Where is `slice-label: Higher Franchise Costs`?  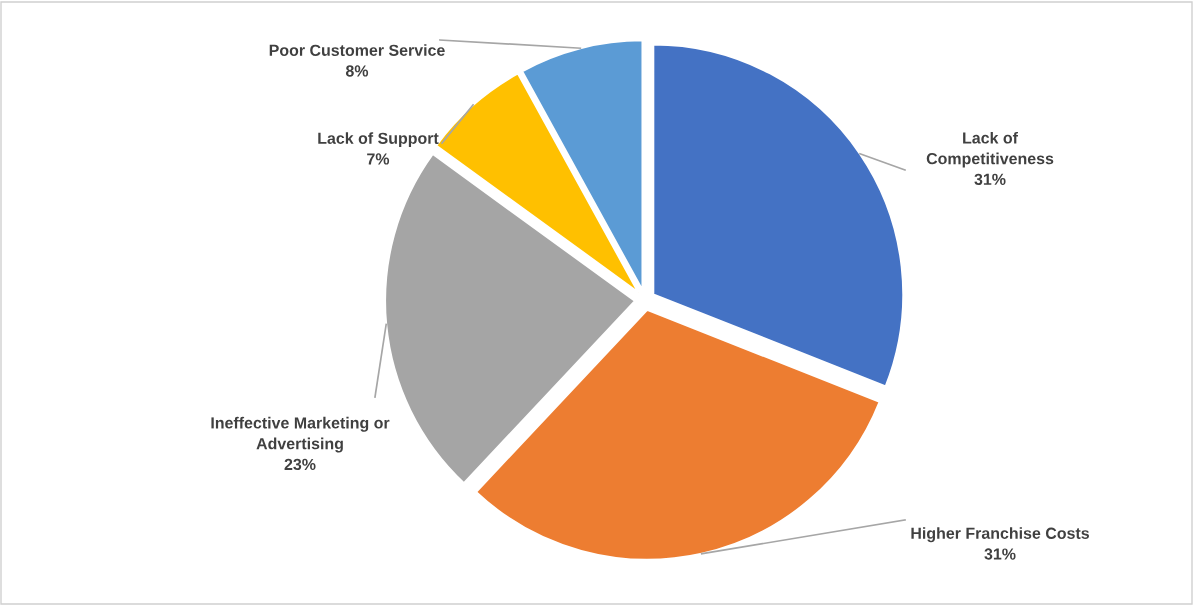 slice-label: Higher Franchise Costs is located at coordinates (1000, 535).